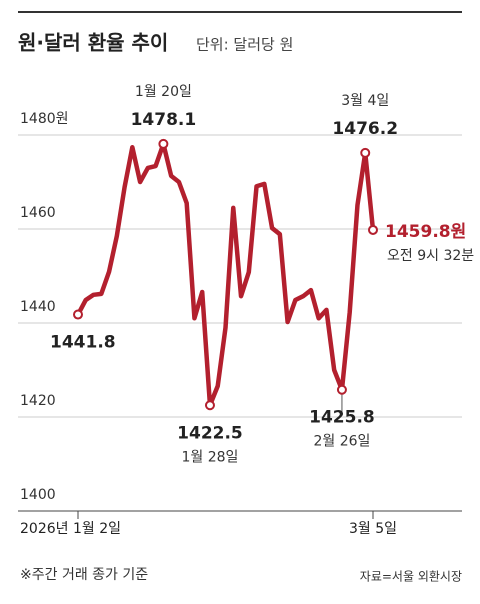 The height and width of the screenshot is (604, 480). Describe the element at coordinates (425, 232) in the screenshot. I see `value-label: 1459.8원` at that location.